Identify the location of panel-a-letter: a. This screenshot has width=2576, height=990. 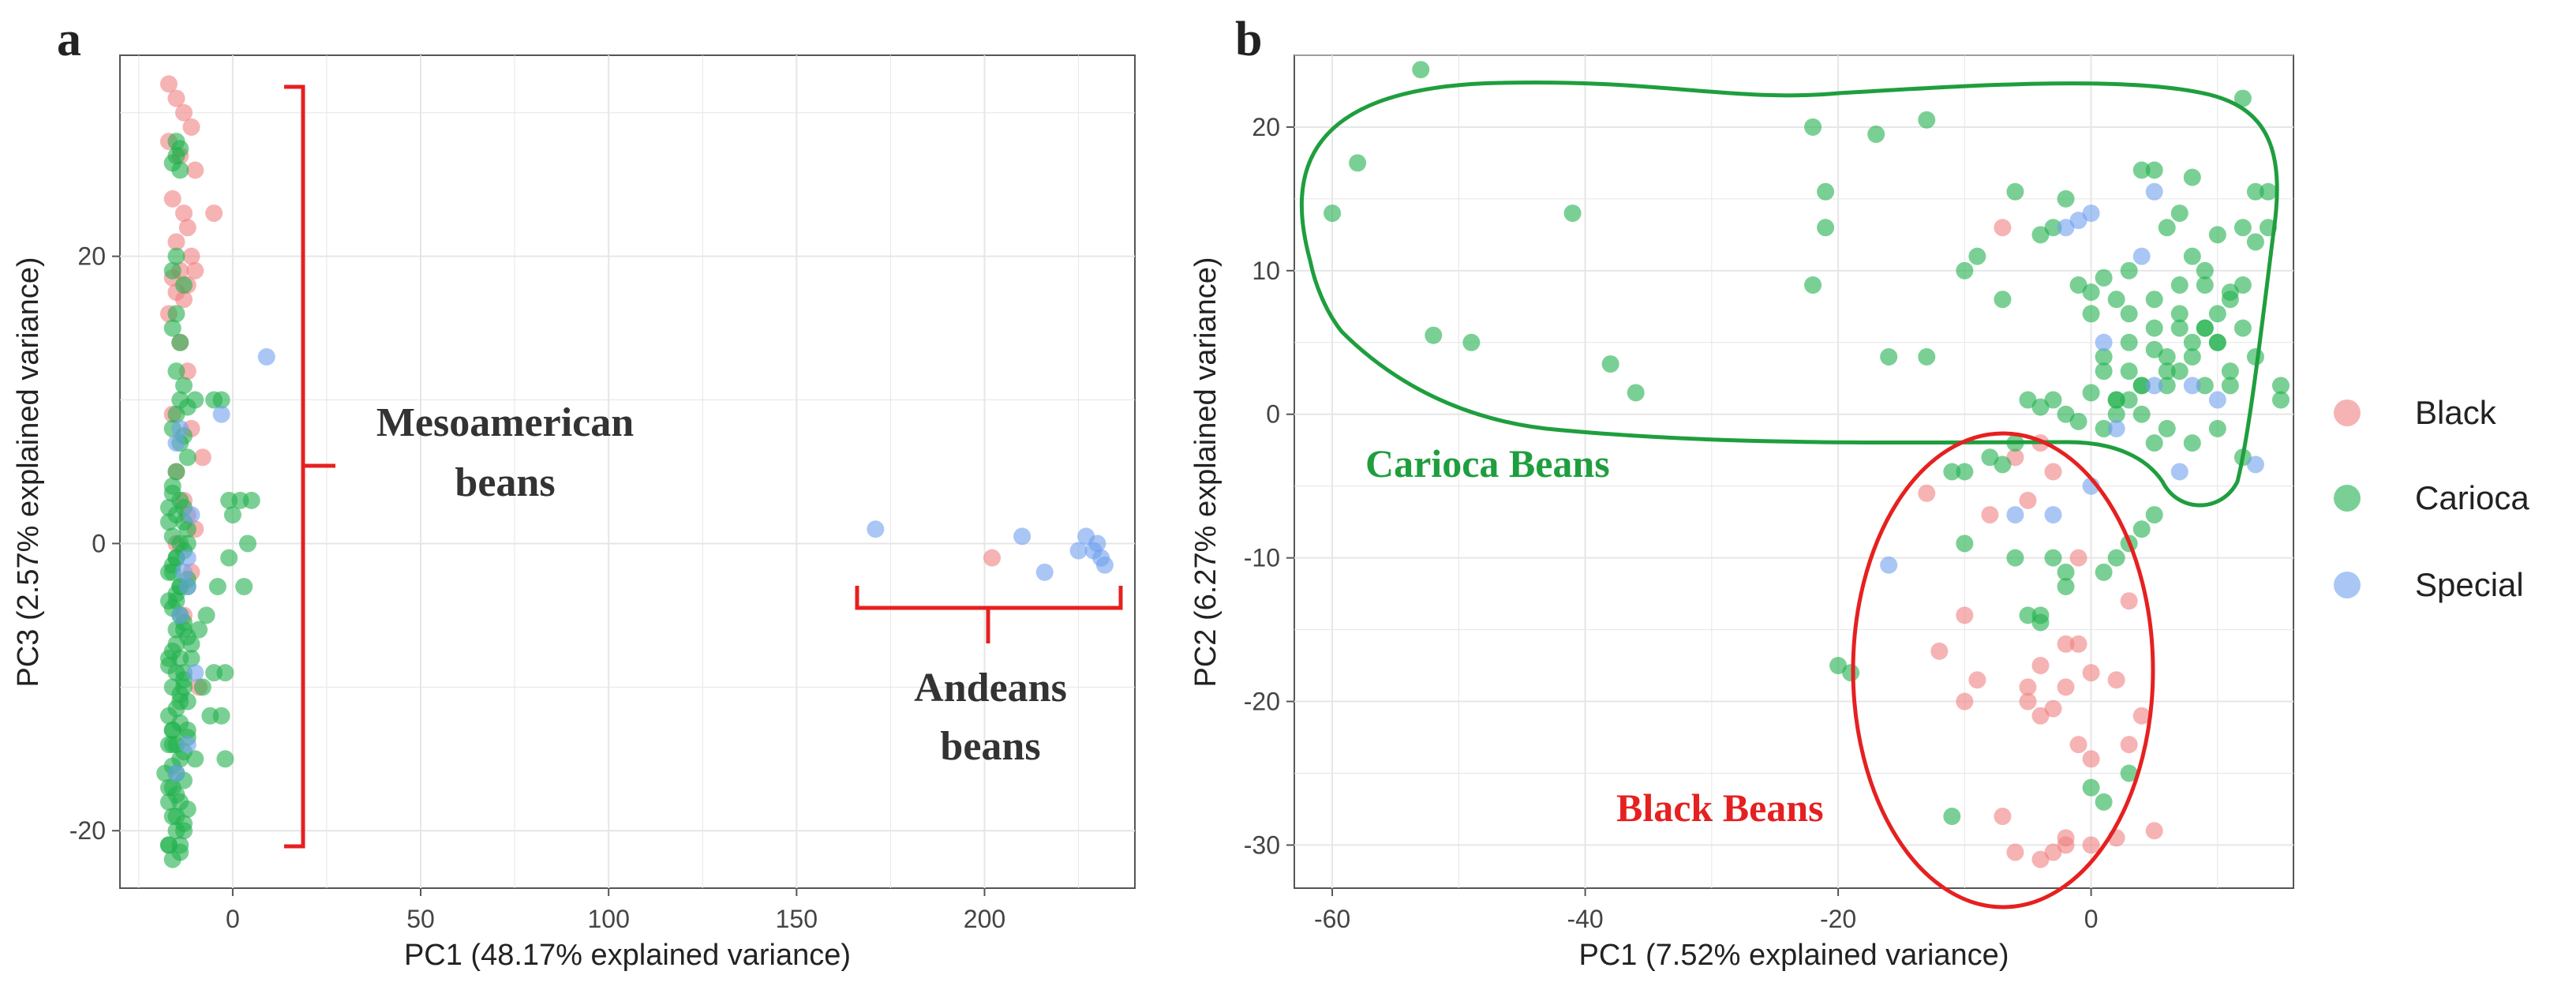
(69, 39).